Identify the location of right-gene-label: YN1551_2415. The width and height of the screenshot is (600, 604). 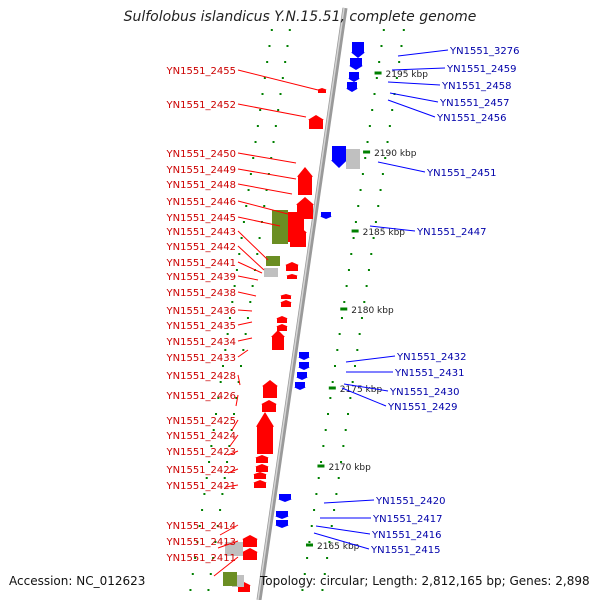
(405, 550).